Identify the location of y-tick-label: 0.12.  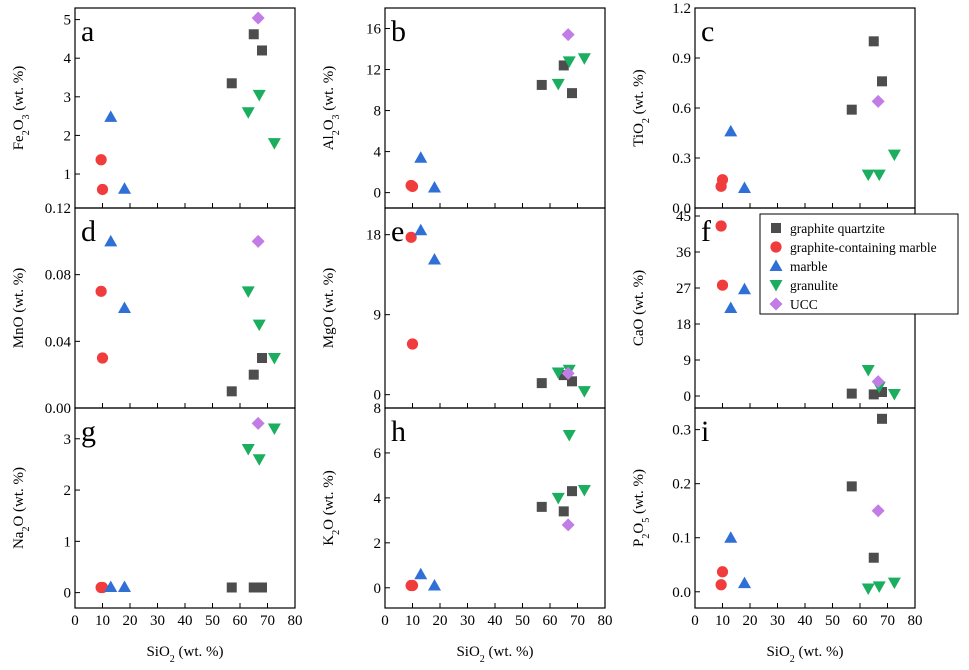
(58, 209).